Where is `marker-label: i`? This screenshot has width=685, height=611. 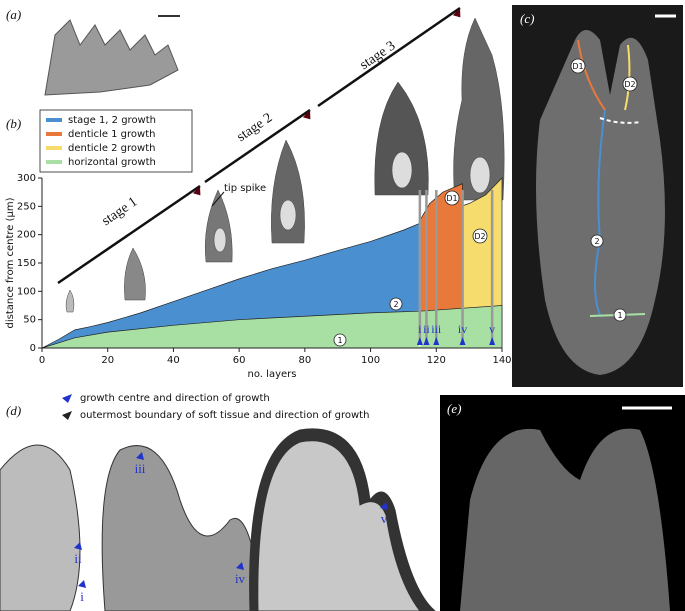 marker-label: i is located at coordinates (420, 329).